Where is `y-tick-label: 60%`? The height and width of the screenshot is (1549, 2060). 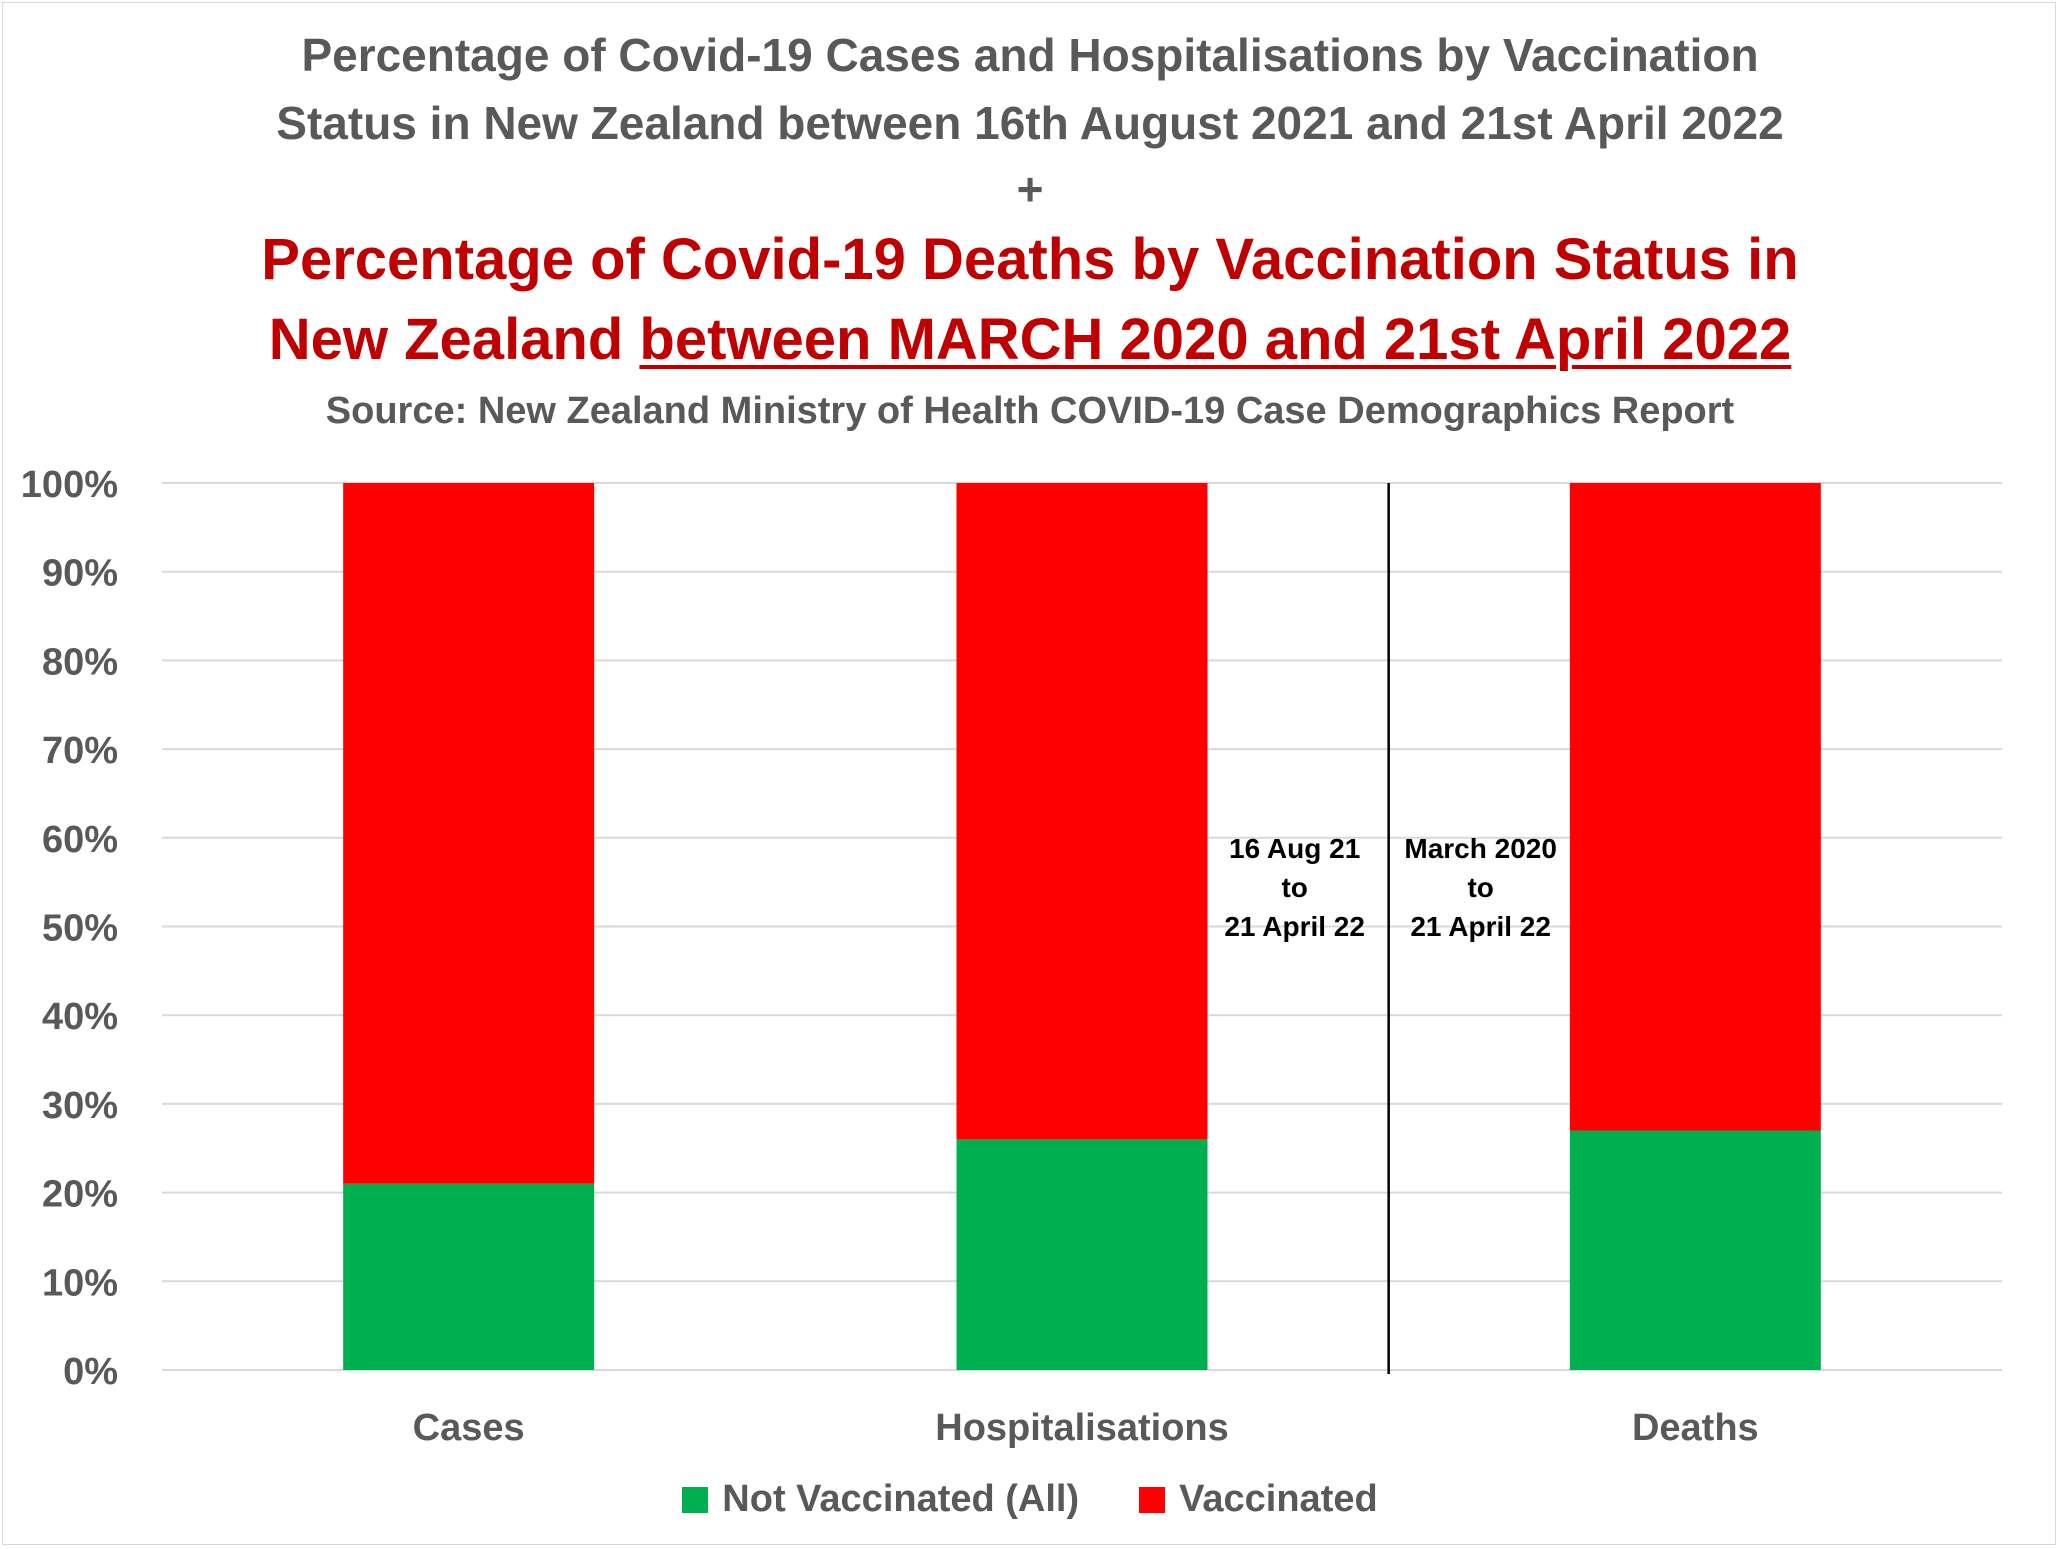 y-tick-label: 60% is located at coordinates (80, 840).